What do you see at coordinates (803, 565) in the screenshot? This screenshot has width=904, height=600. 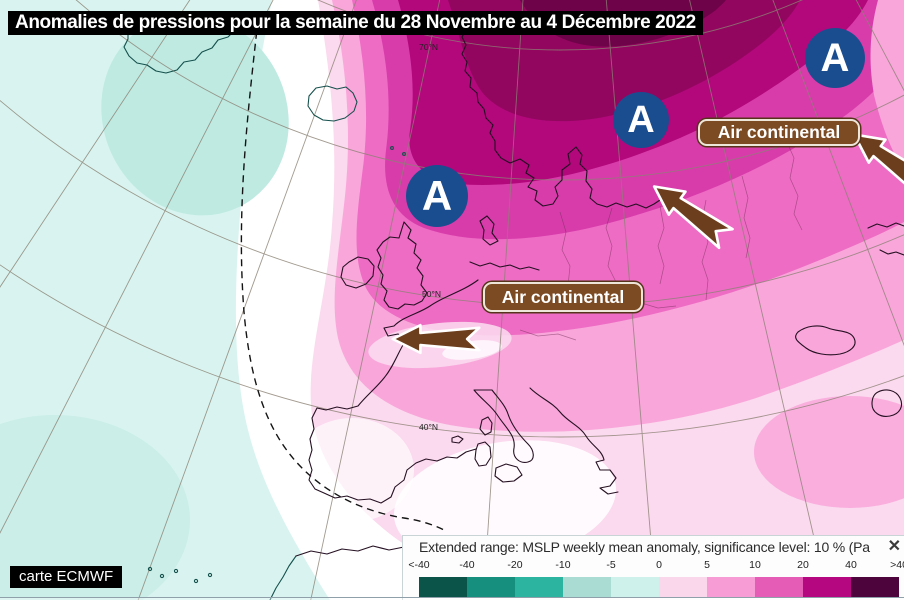 I see `legend-tick: 20` at bounding box center [803, 565].